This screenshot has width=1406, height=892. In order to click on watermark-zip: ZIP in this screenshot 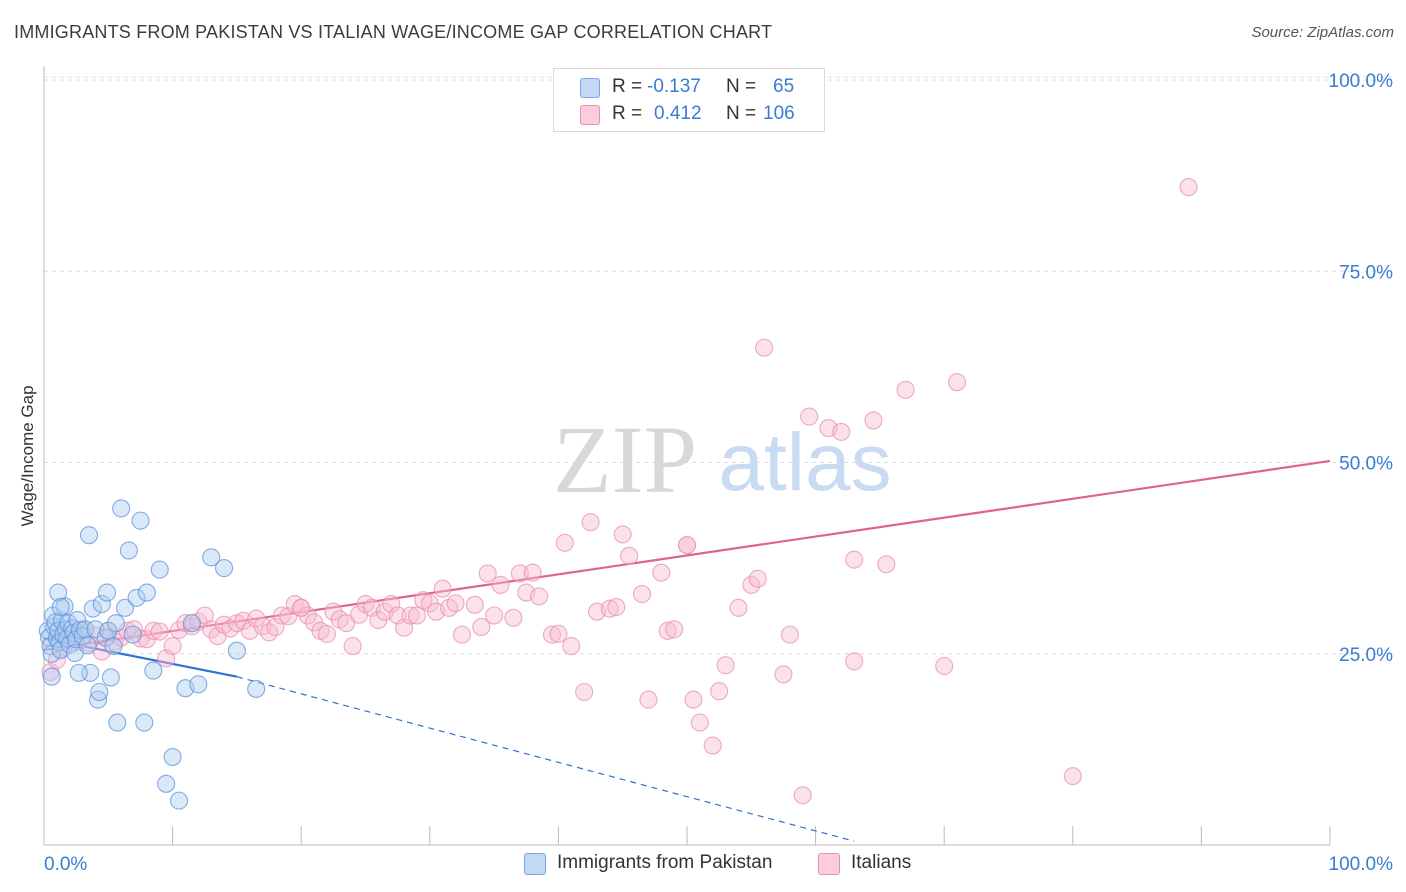, I will do `click(625, 459)`.